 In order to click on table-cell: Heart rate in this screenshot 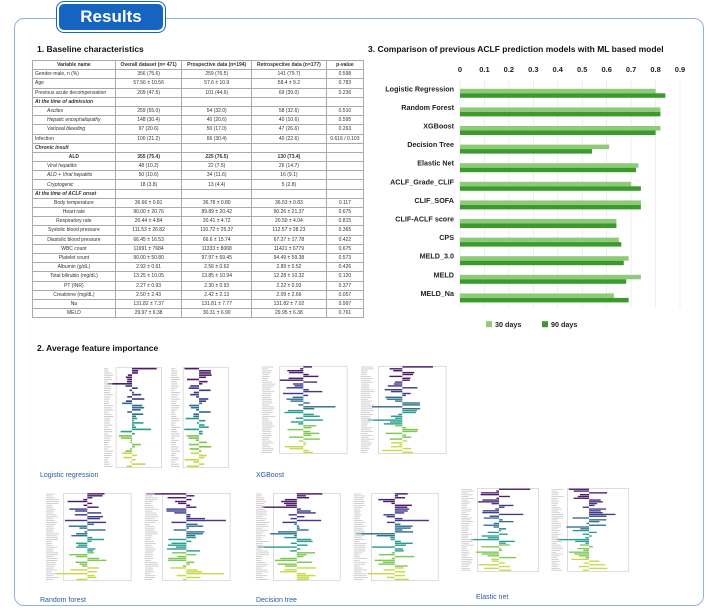, I will do `click(74, 212)`.